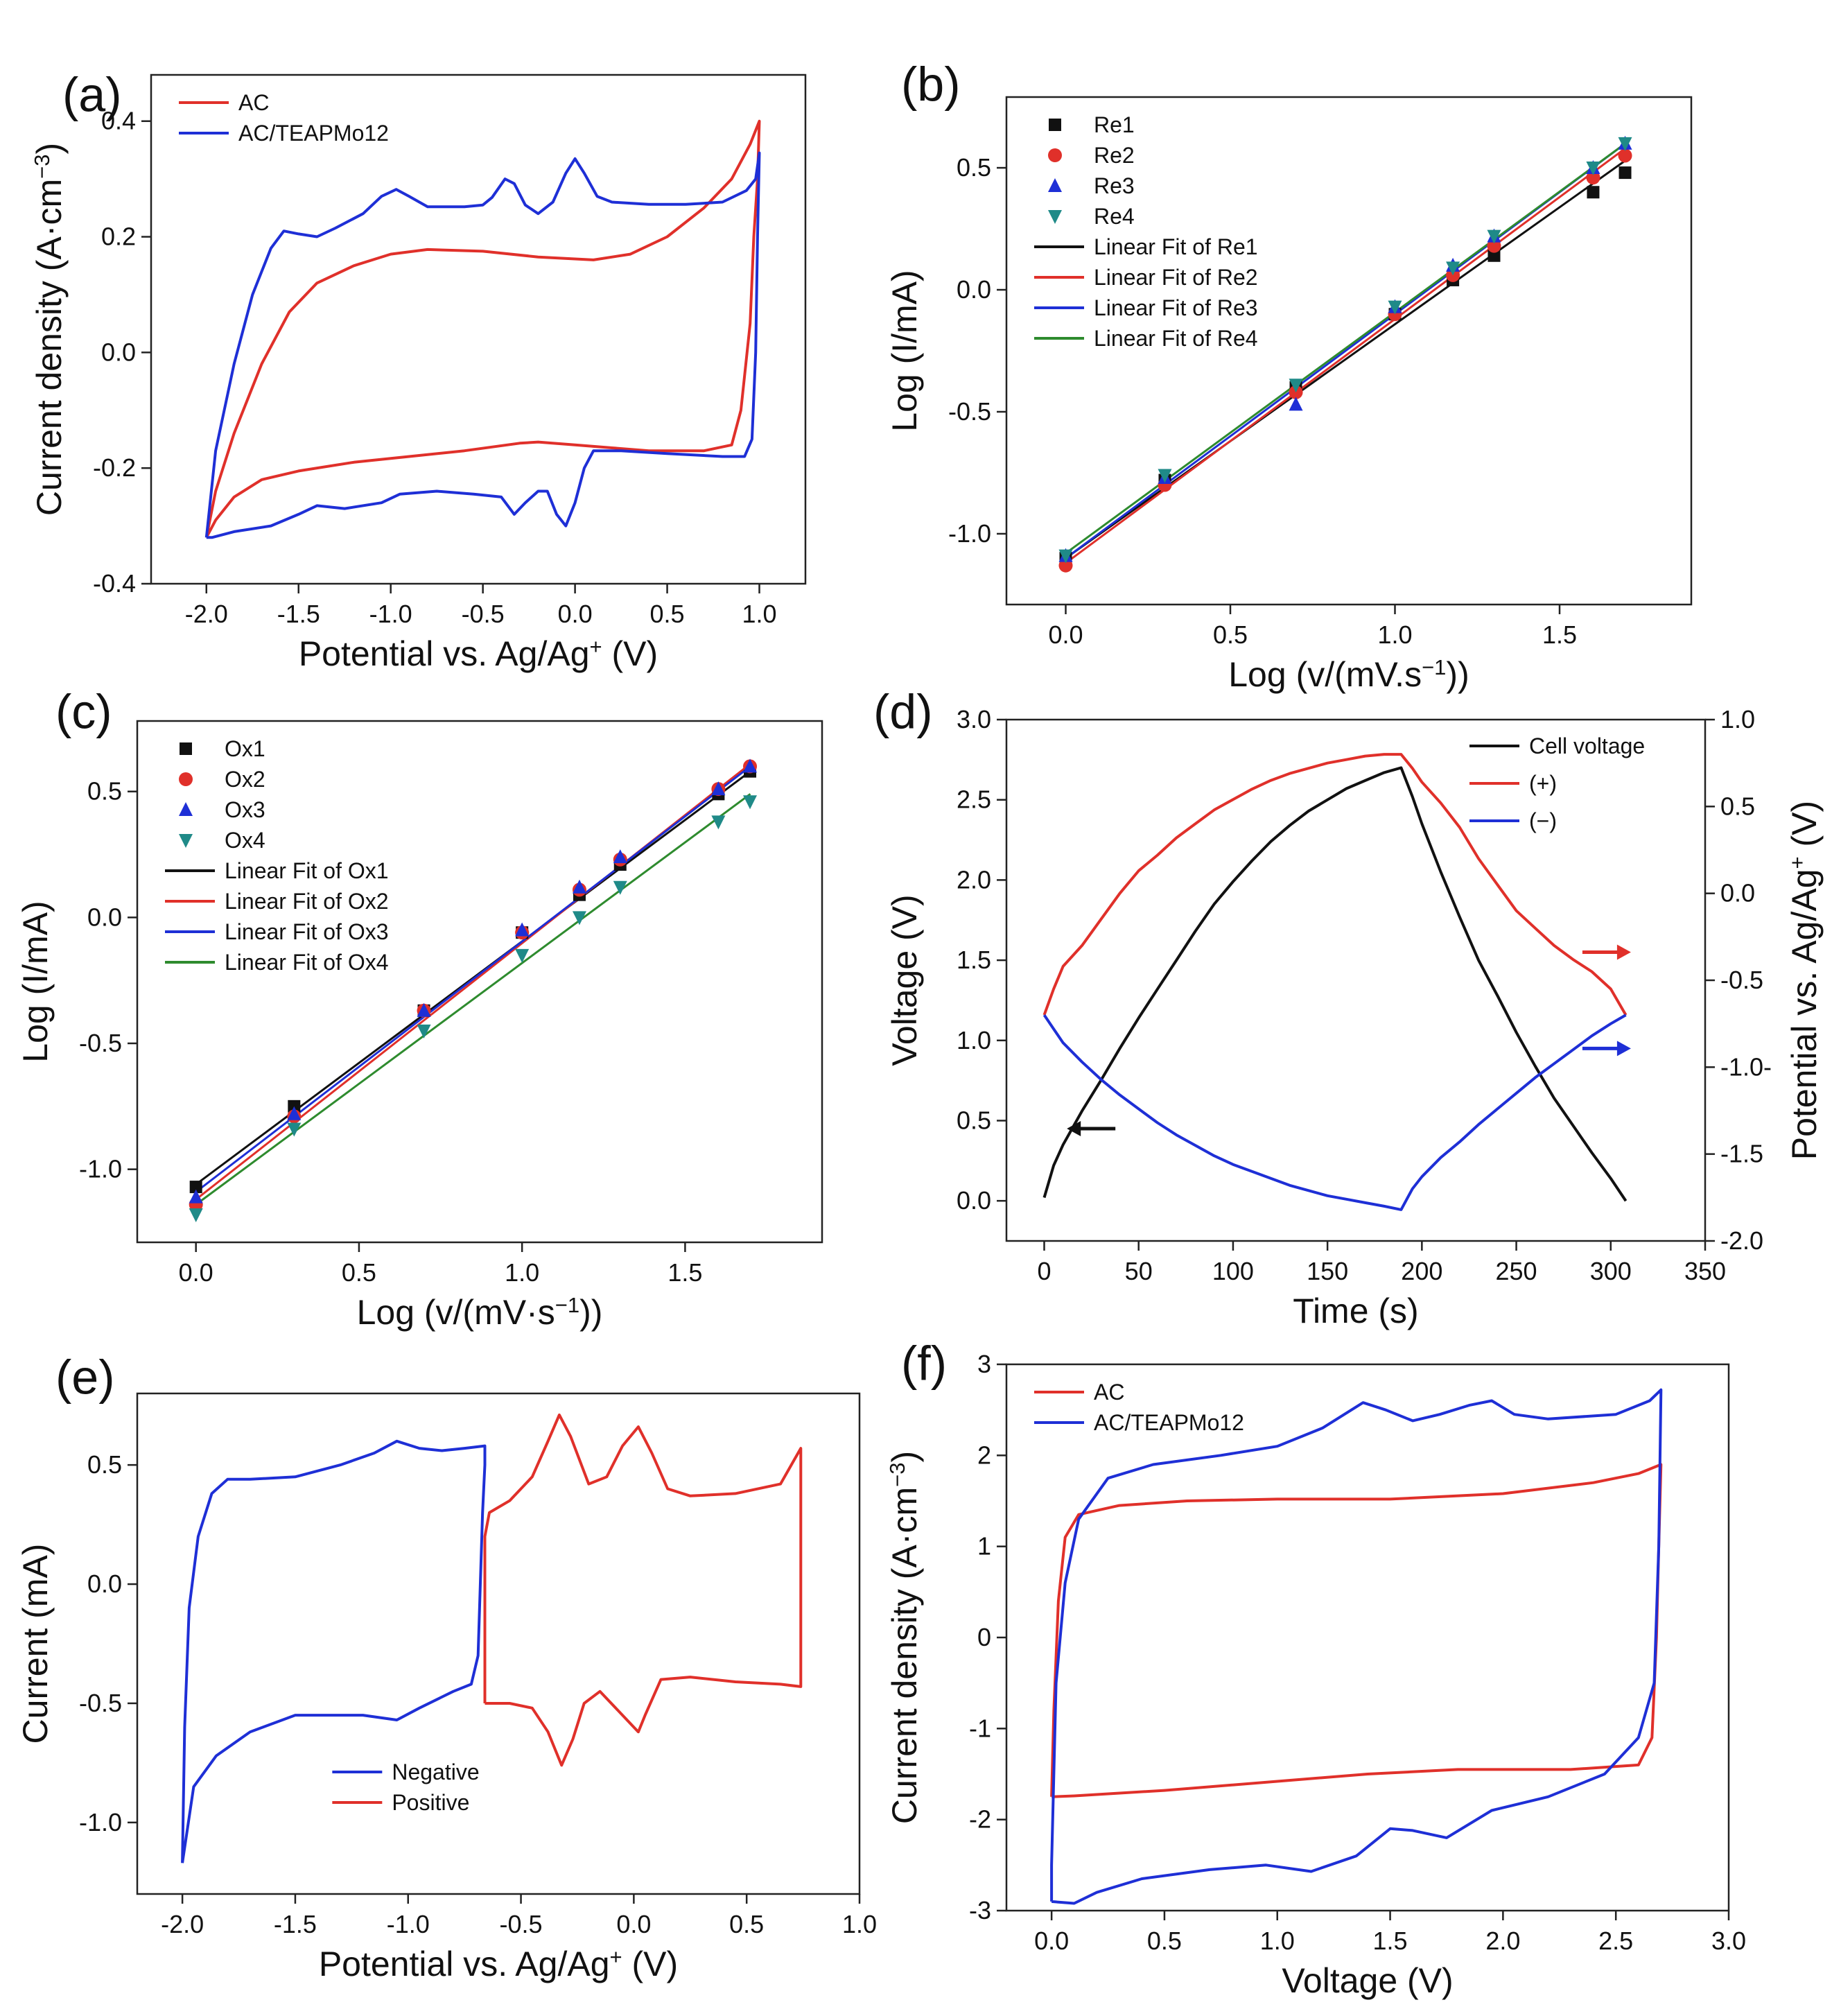 The height and width of the screenshot is (2016, 1841). Describe the element at coordinates (1737, 893) in the screenshot. I see `y-right-tick-label: 0.0` at that location.